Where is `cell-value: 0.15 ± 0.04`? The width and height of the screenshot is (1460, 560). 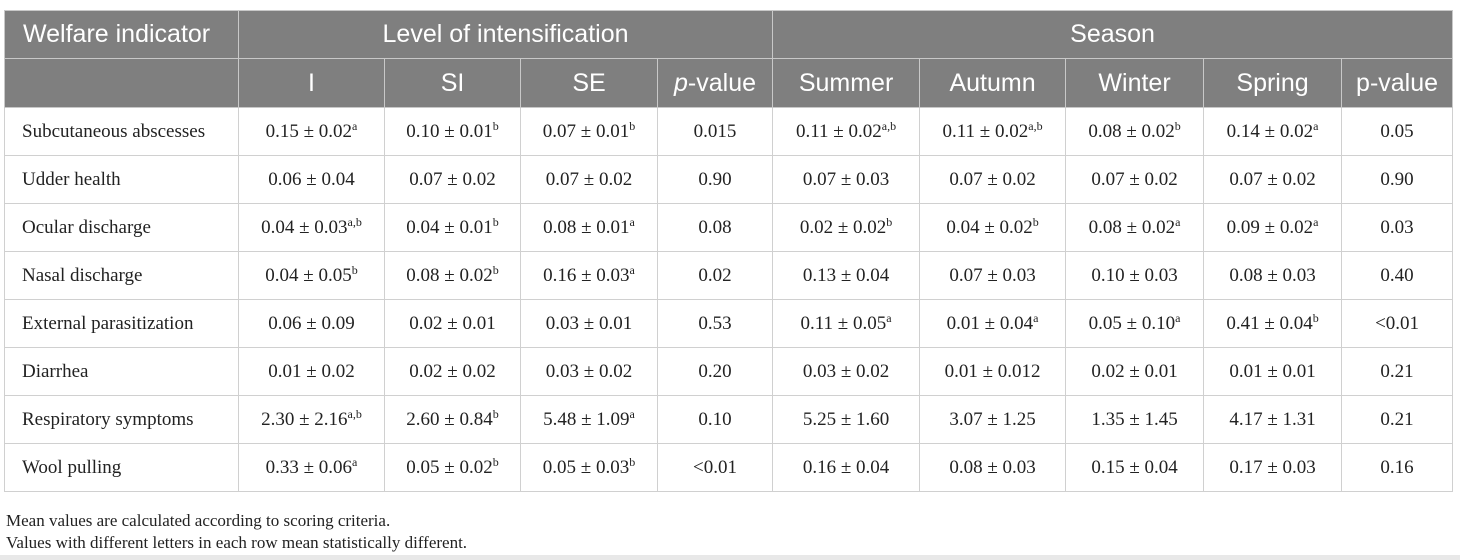
cell-value: 0.15 ± 0.04 is located at coordinates (1134, 467).